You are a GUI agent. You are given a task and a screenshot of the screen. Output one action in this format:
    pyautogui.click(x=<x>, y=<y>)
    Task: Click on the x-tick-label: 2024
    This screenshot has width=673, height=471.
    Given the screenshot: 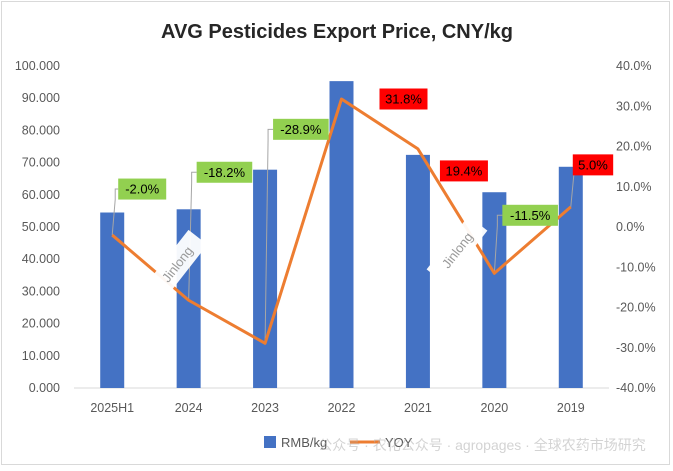 What is the action you would take?
    pyautogui.click(x=189, y=408)
    